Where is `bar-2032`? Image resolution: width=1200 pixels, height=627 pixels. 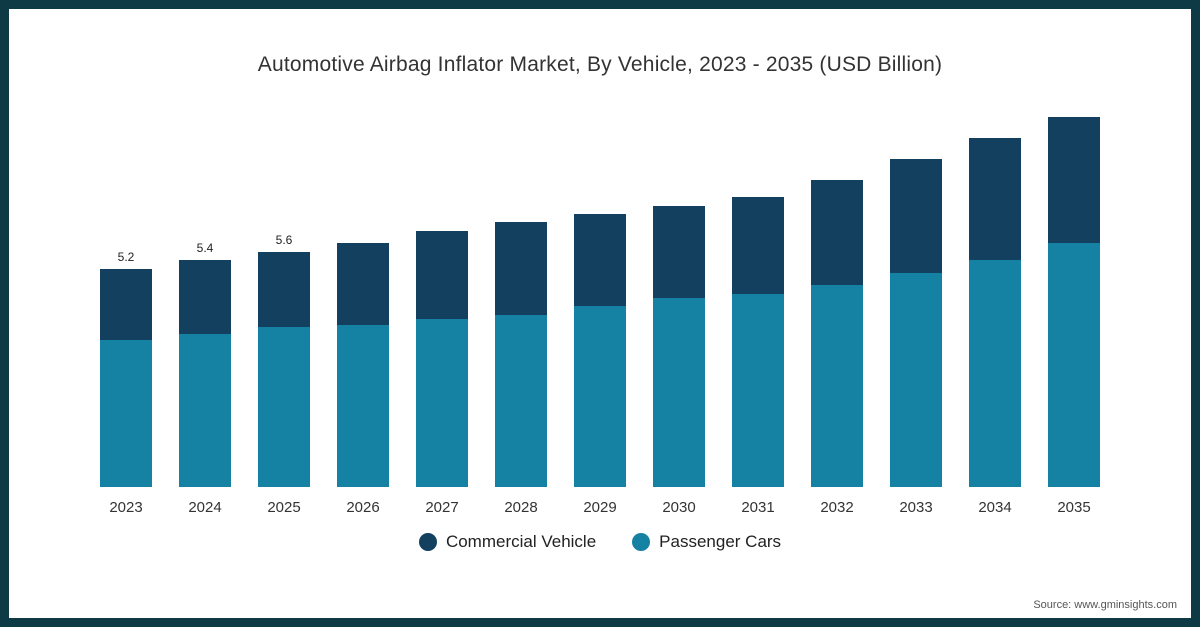
bar-2032 is located at coordinates (837, 333).